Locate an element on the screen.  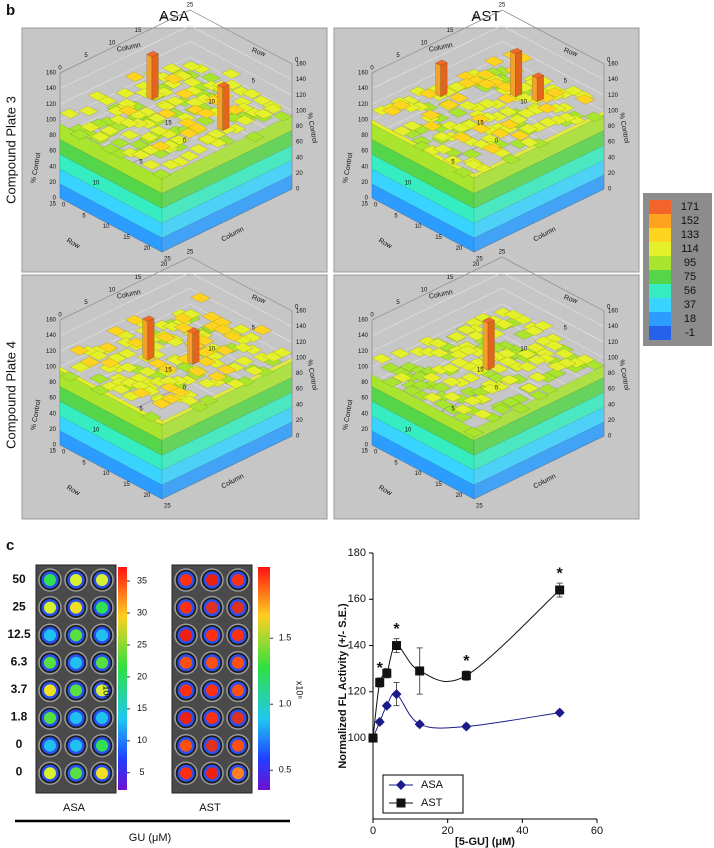
concentration-label: 6.3 is located at coordinates (19, 662).